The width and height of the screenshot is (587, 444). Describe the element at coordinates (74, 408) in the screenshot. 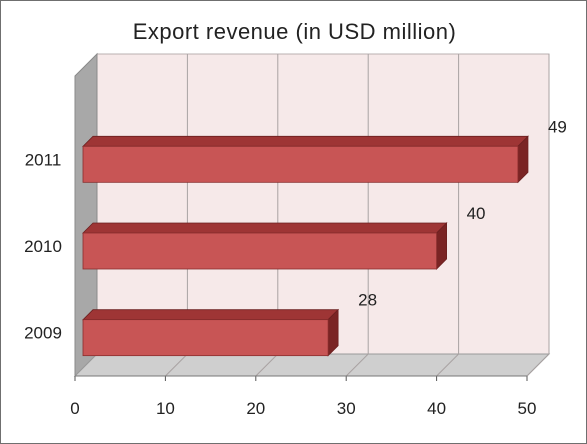

I see `x-tick-label: 0` at that location.